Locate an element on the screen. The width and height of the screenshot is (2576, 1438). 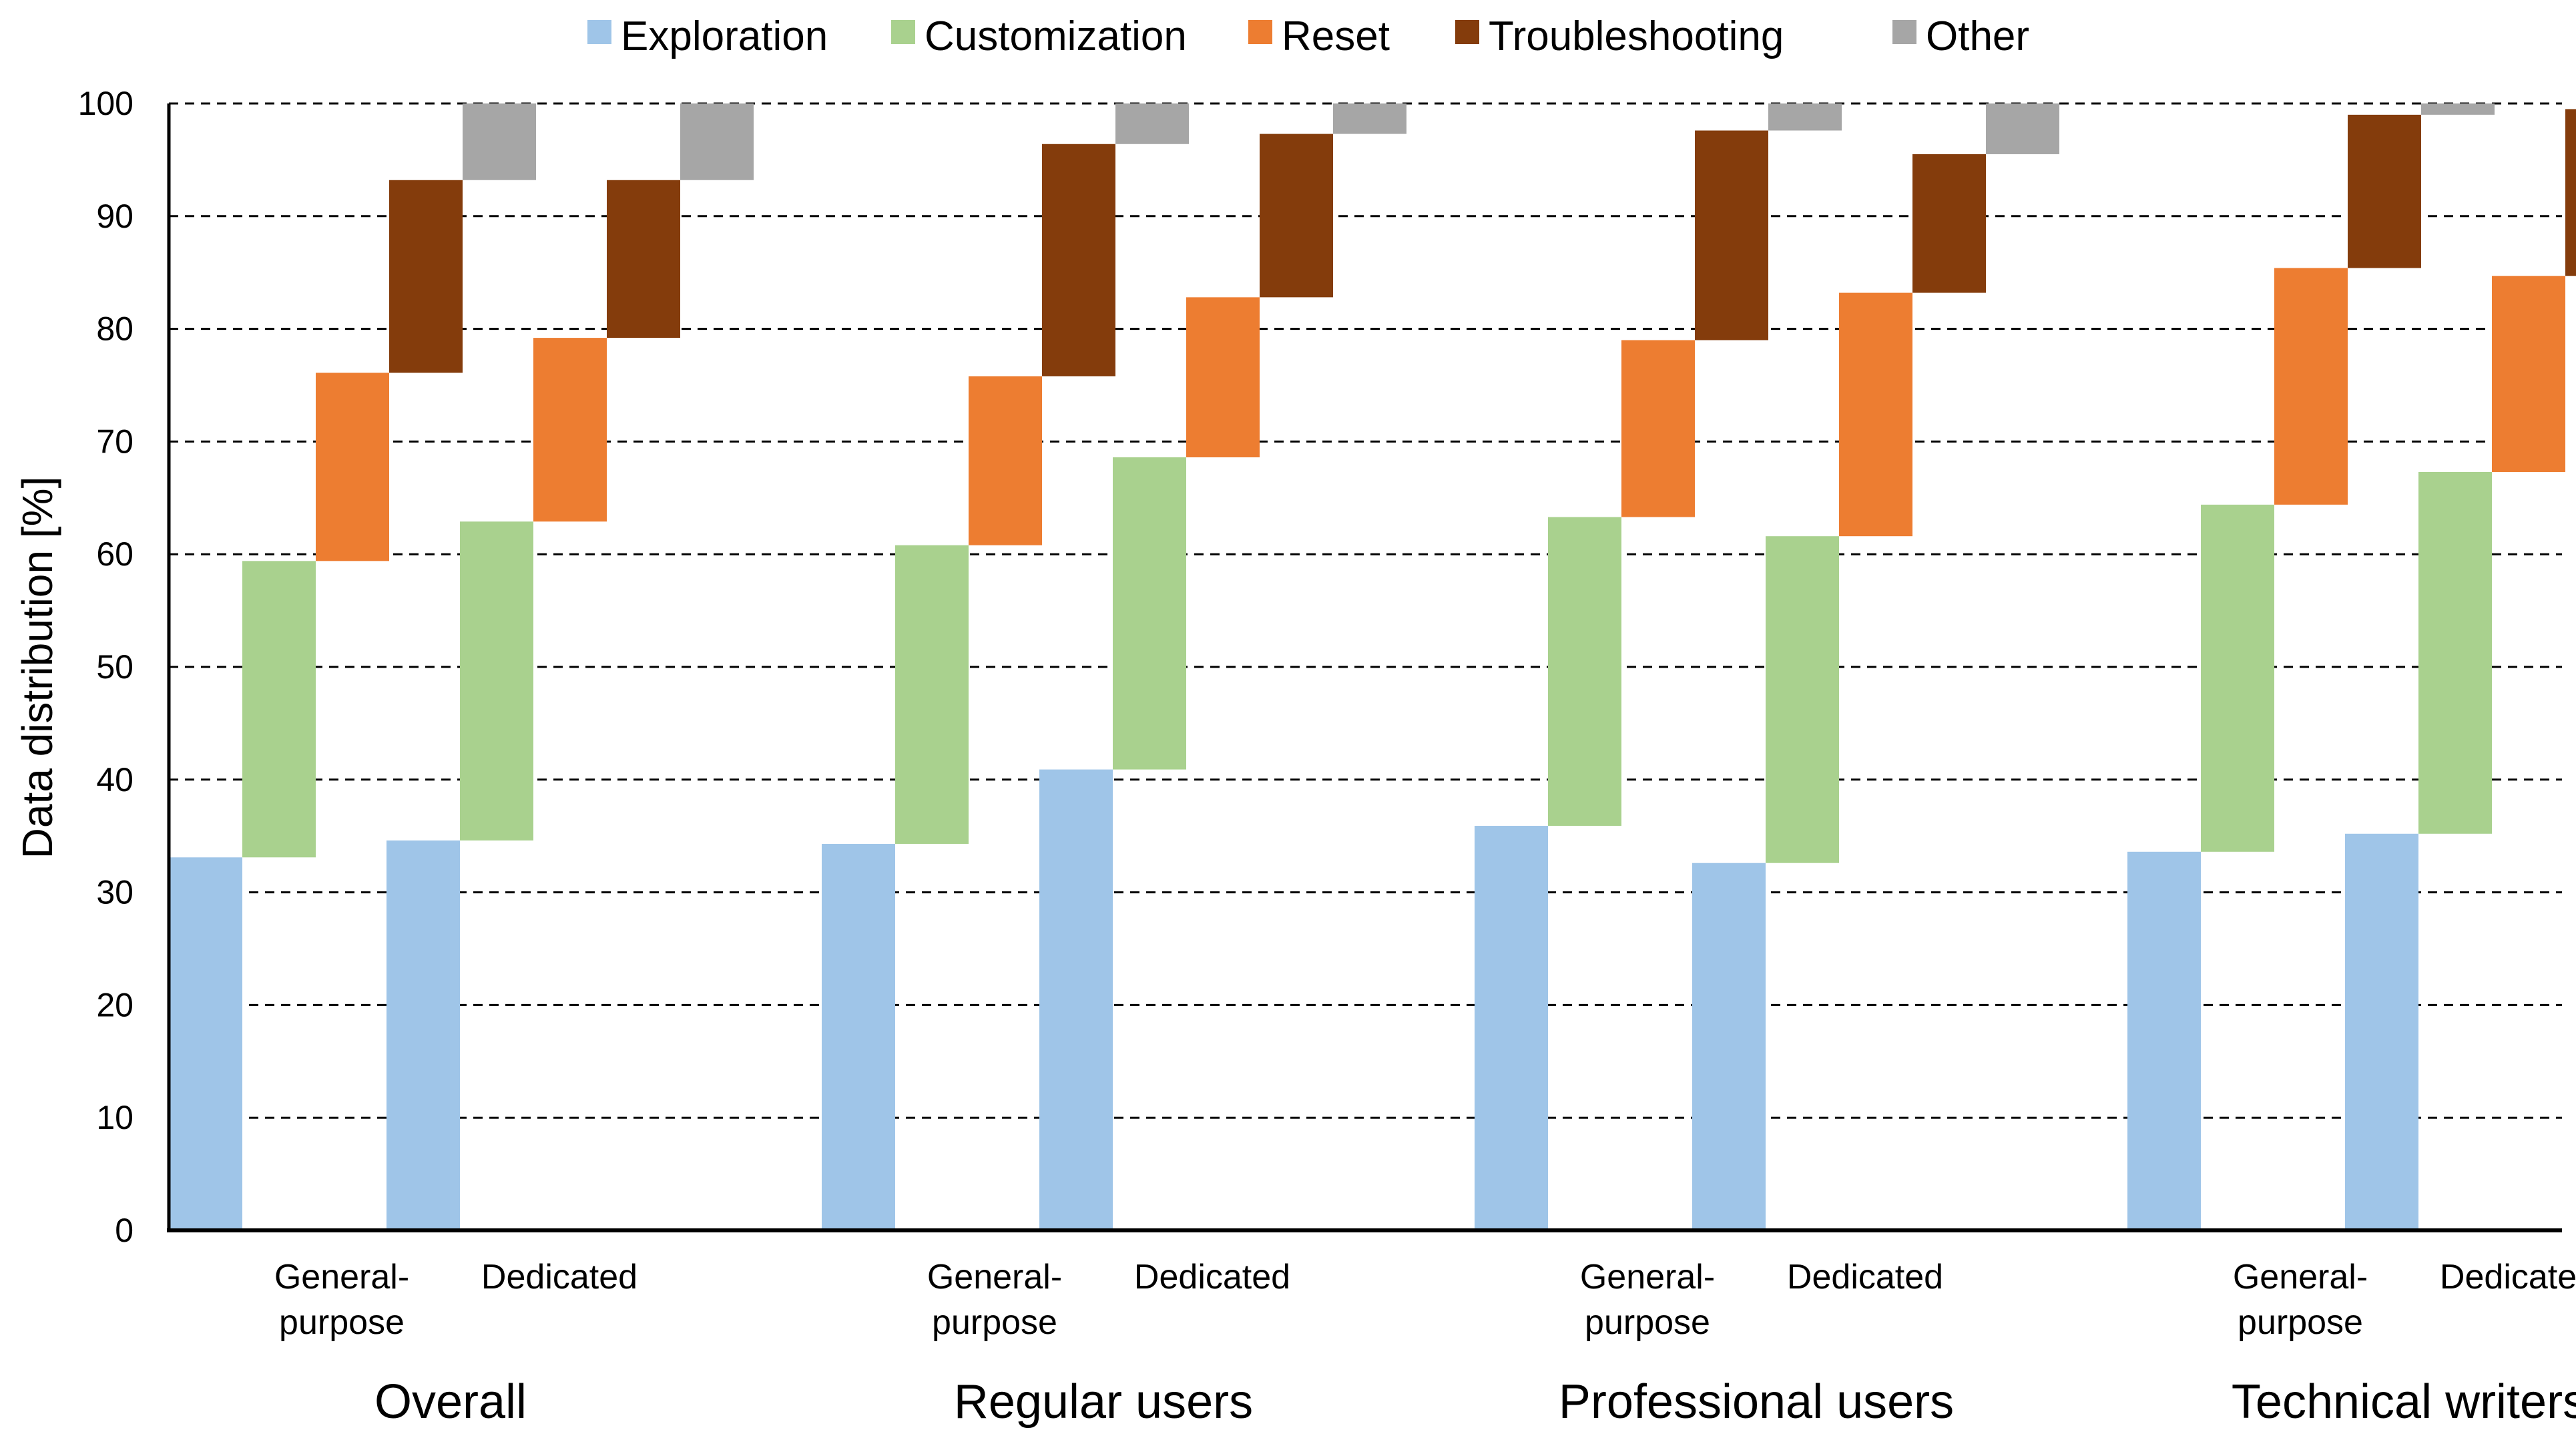
y-axis-title: Data distribution [%] is located at coordinates (37, 668).